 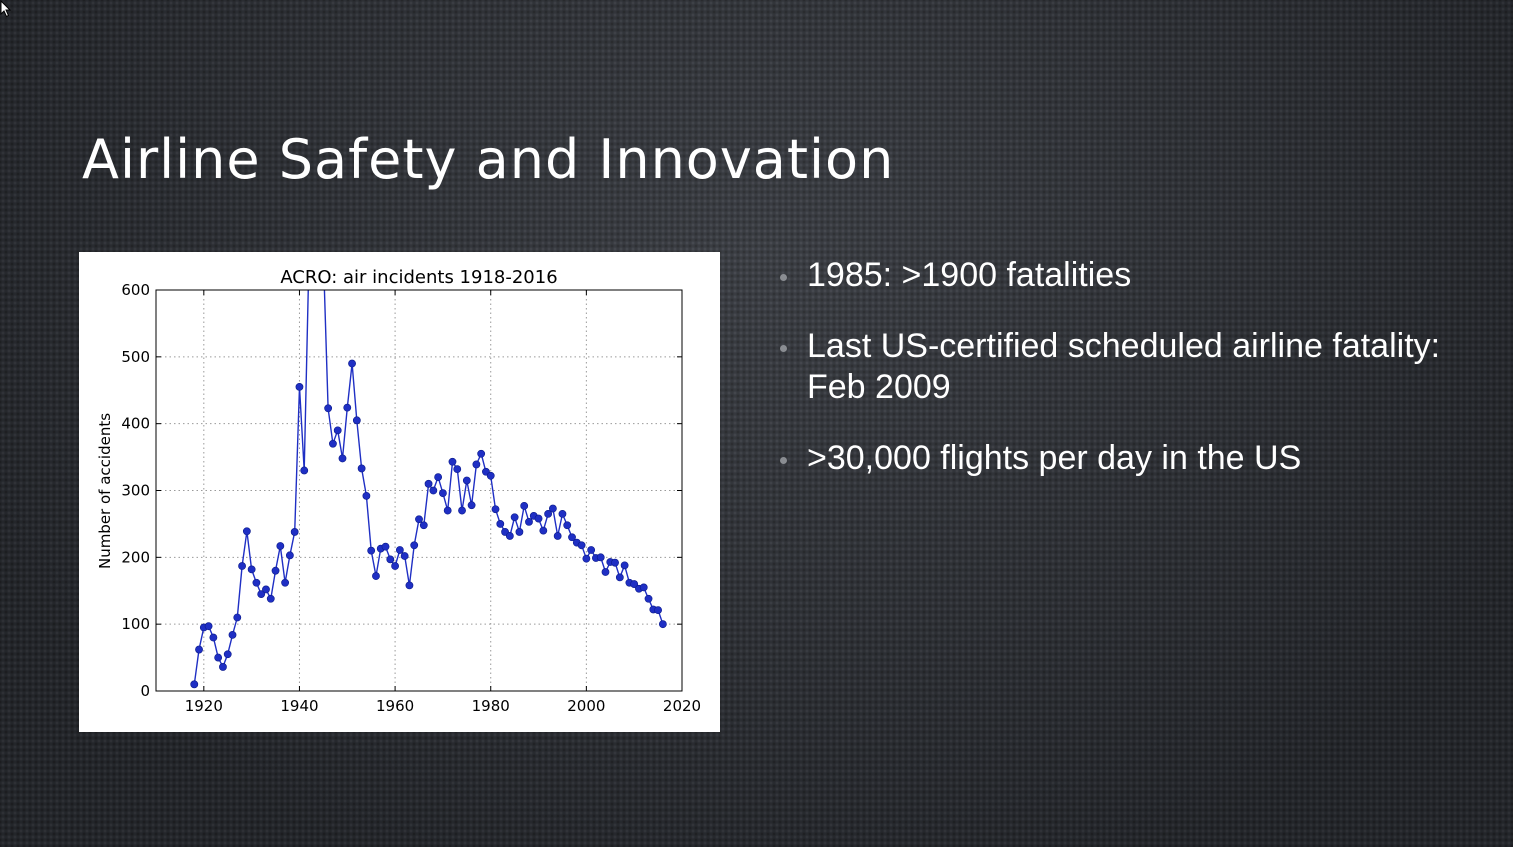 What do you see at coordinates (488, 159) in the screenshot?
I see `slide-title: Airline Safety and Innovation` at bounding box center [488, 159].